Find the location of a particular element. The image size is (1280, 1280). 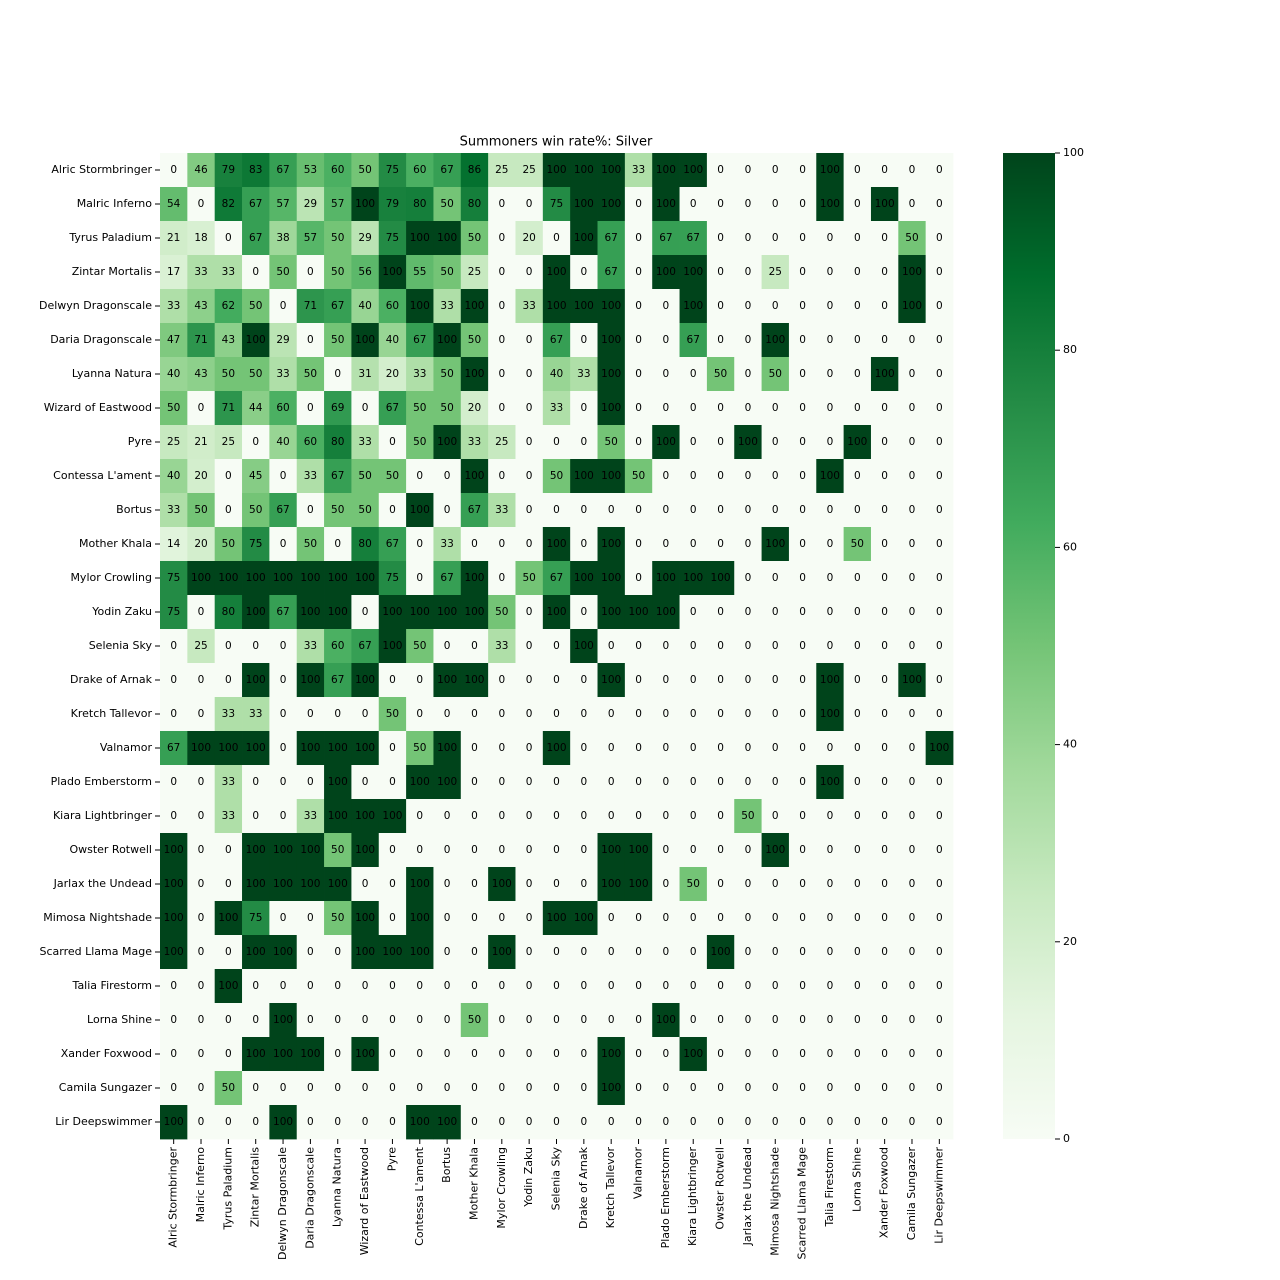

cell-label: 67 is located at coordinates (337, 306).